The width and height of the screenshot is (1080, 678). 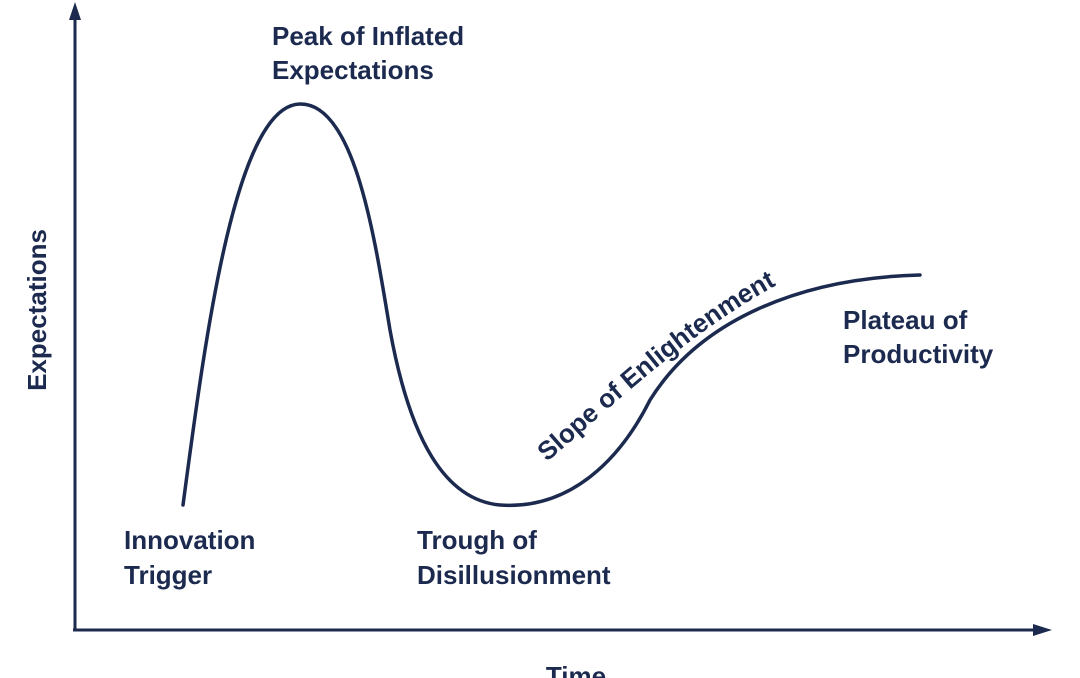 I want to click on peak-label-line1: Peak of Inflated, so click(x=368, y=36).